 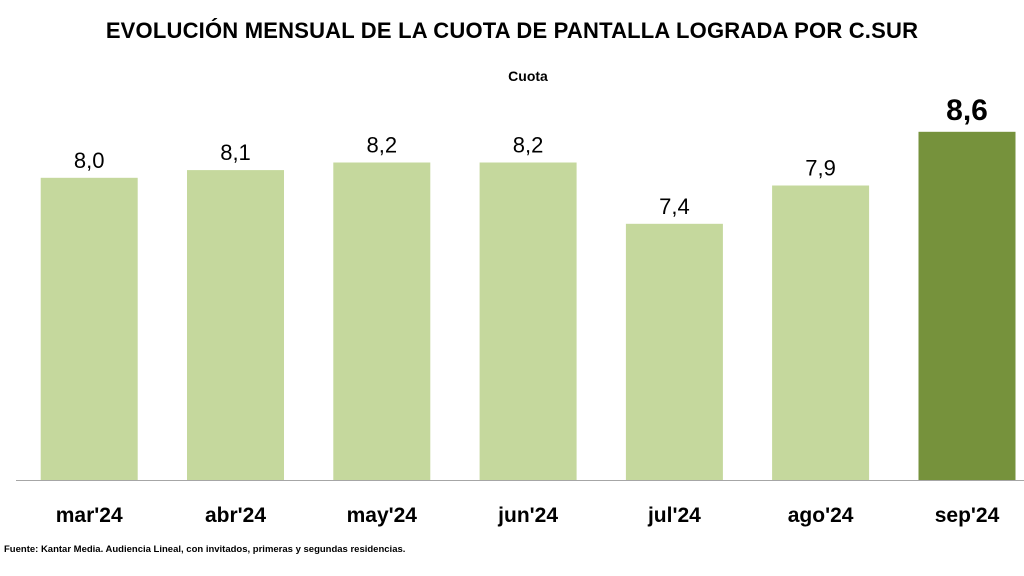 What do you see at coordinates (89, 160) in the screenshot?
I see `data-label-0: 8,0` at bounding box center [89, 160].